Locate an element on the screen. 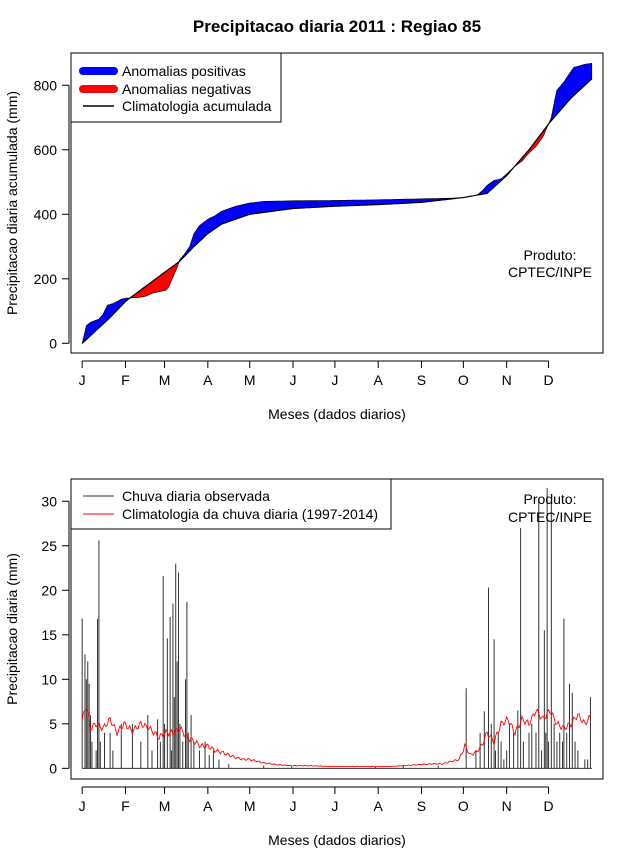  daily-annotation-line2: CPTEC/INPE is located at coordinates (550, 517).